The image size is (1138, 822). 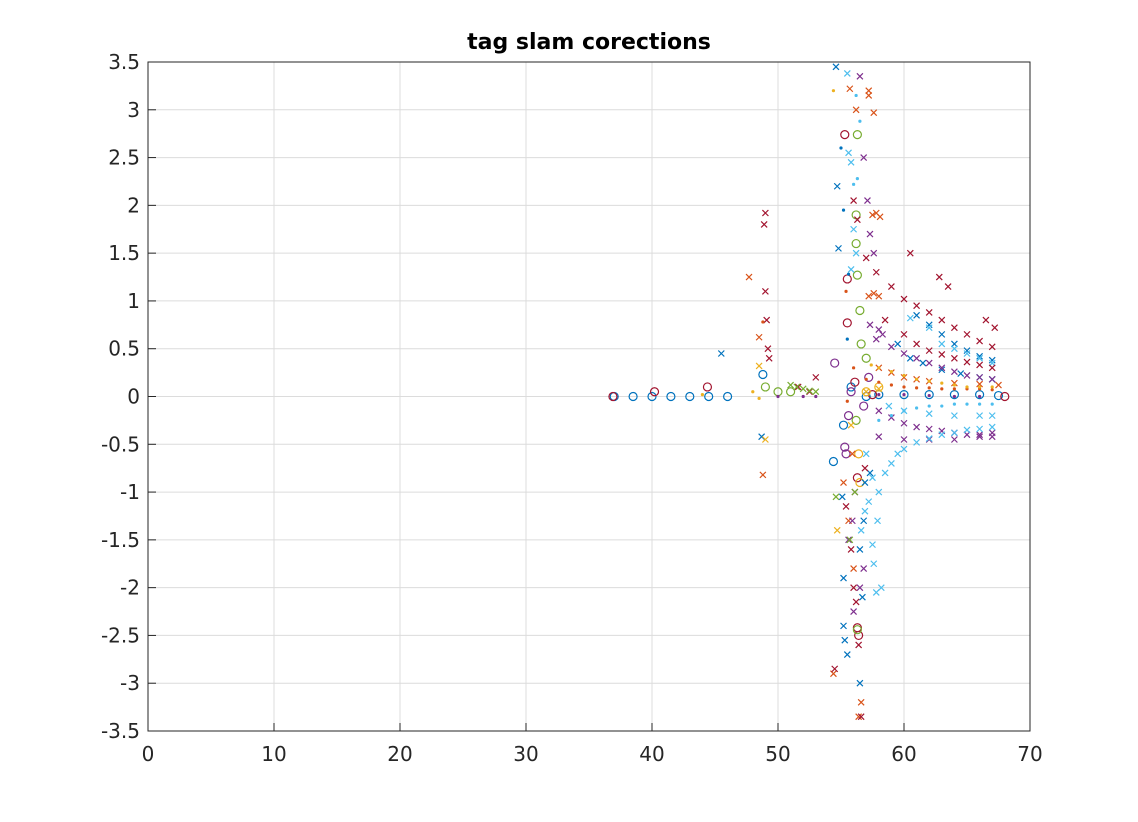 What do you see at coordinates (124, 62) in the screenshot?
I see `y-tick-label: 3.5` at bounding box center [124, 62].